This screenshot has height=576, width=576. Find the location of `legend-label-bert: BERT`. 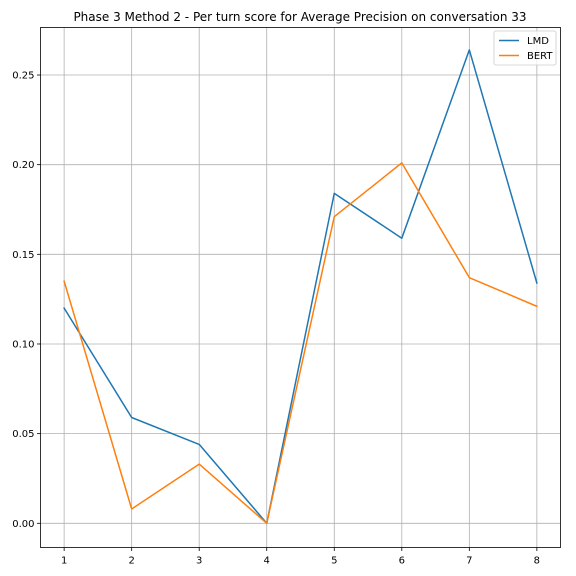

legend-label-bert: BERT is located at coordinates (540, 56).